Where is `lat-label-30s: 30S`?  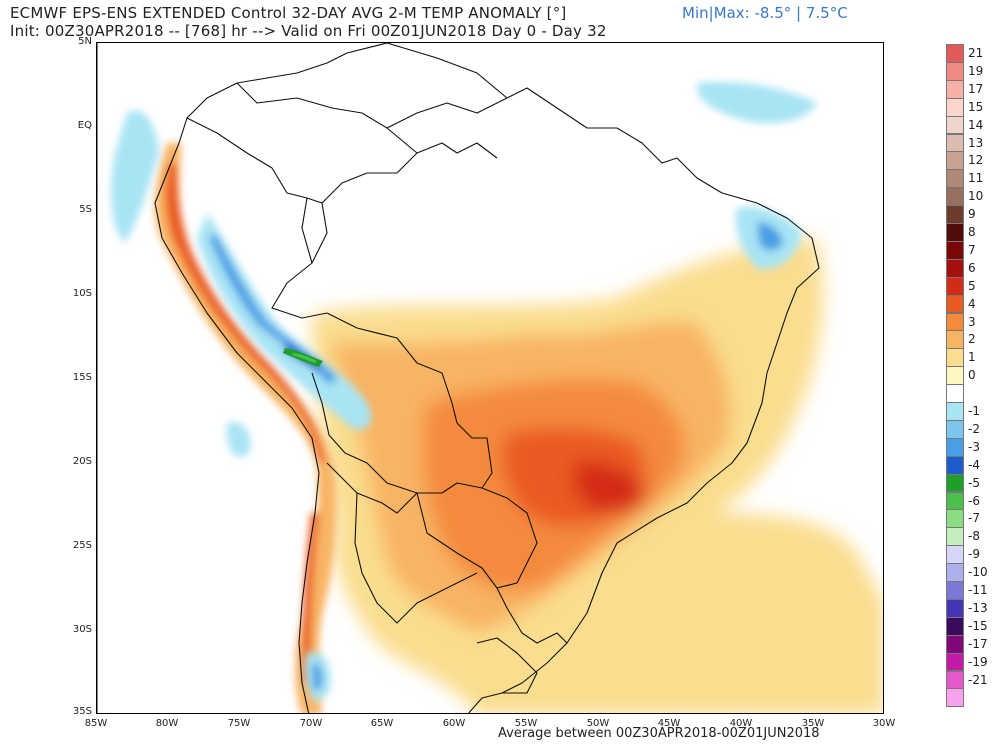 lat-label-30s: 30S is located at coordinates (82, 629).